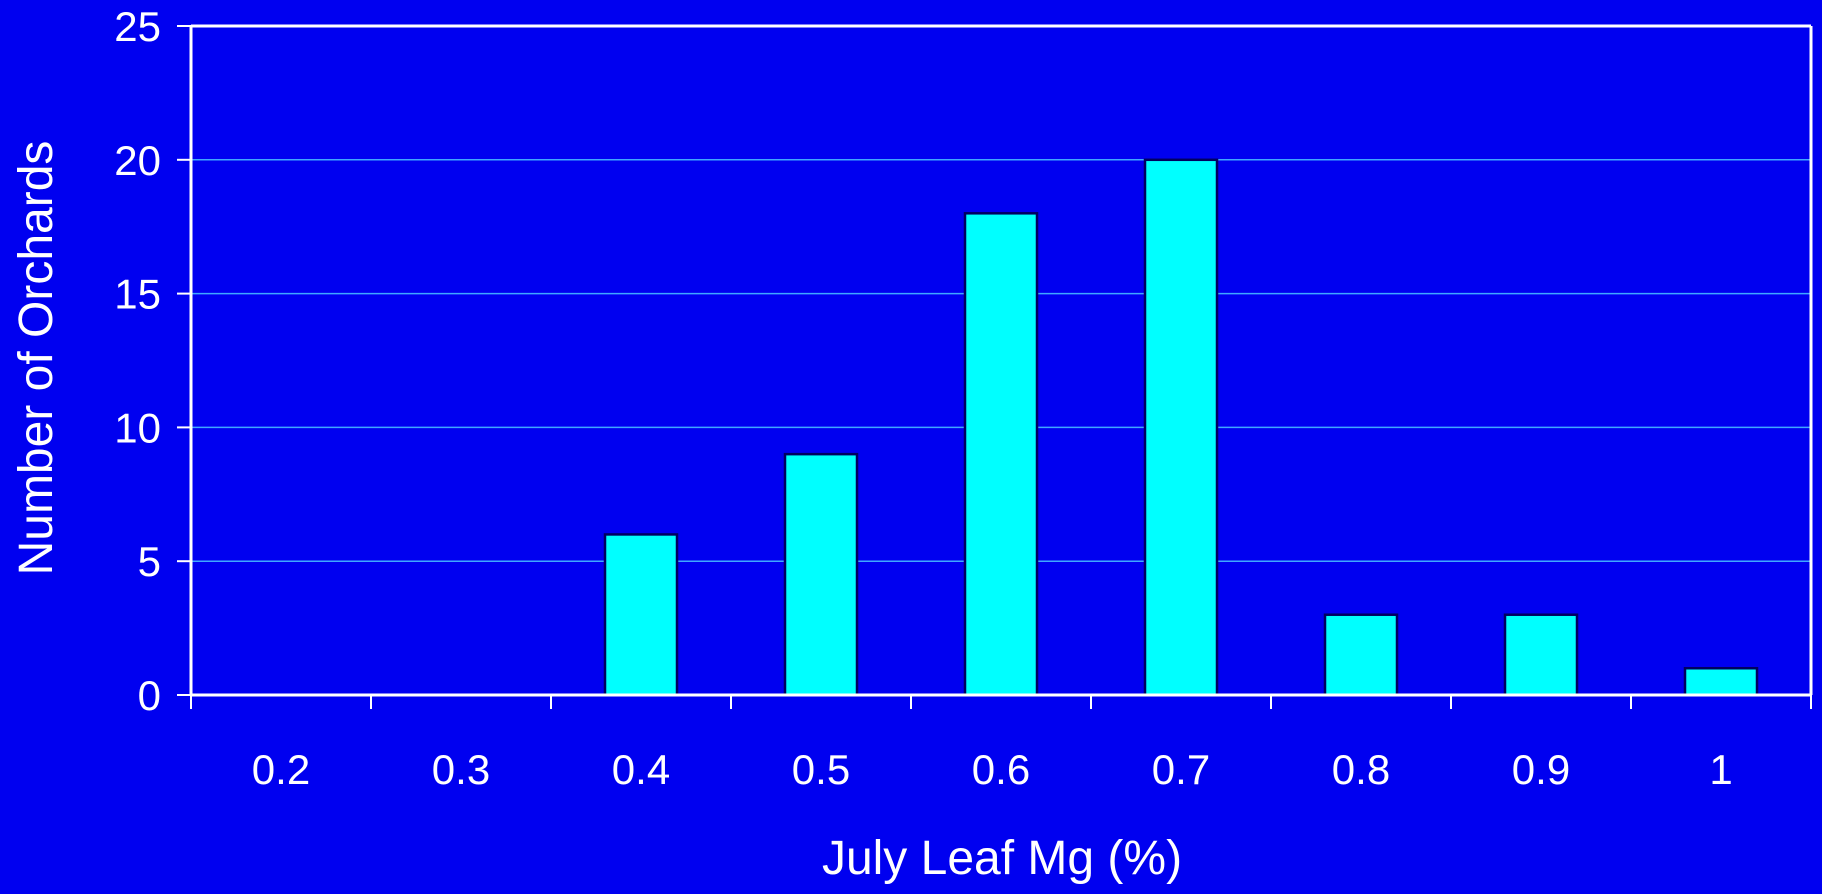 The height and width of the screenshot is (894, 1822). I want to click on x-tick-label: 0.2, so click(281, 769).